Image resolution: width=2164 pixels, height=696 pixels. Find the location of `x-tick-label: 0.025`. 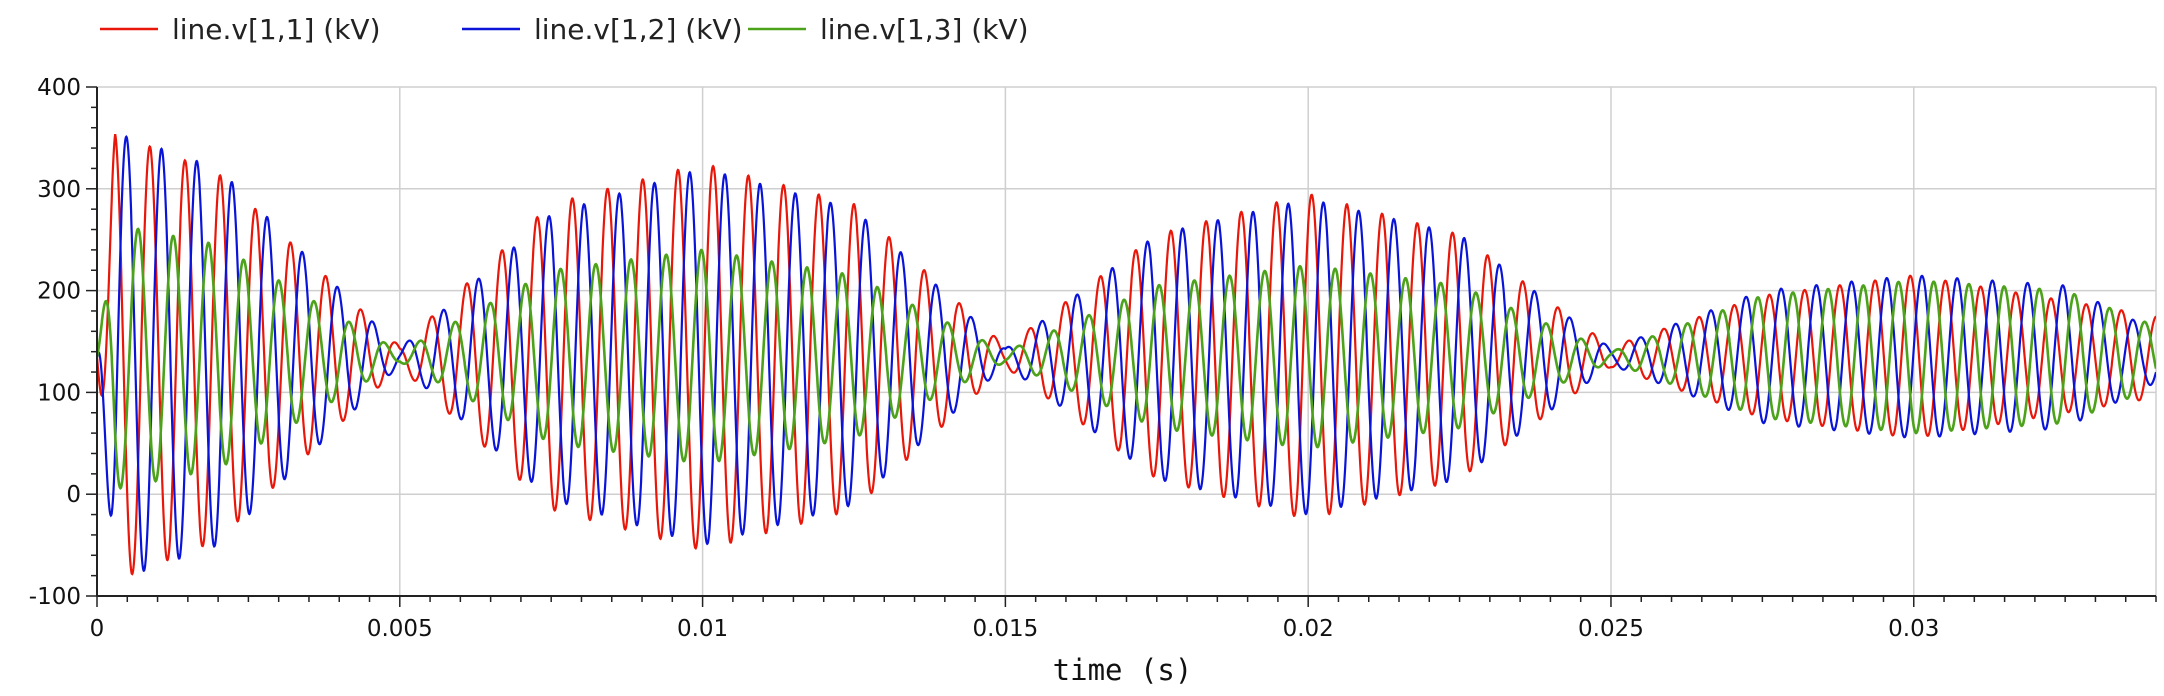

x-tick-label: 0.025 is located at coordinates (1611, 629).